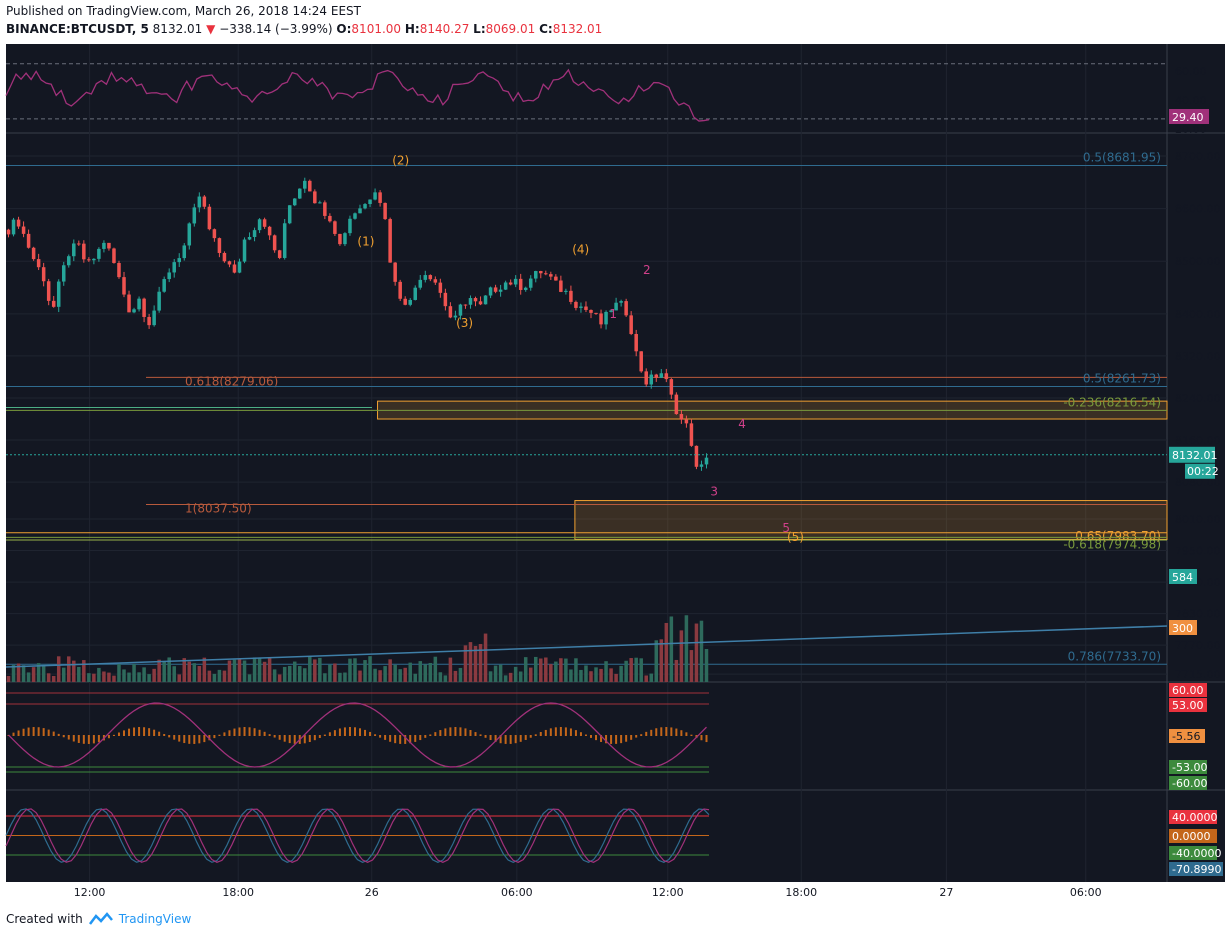 This screenshot has width=1230, height=937. Describe the element at coordinates (586, 646) in the screenshot. I see `volume-trend-line` at that location.